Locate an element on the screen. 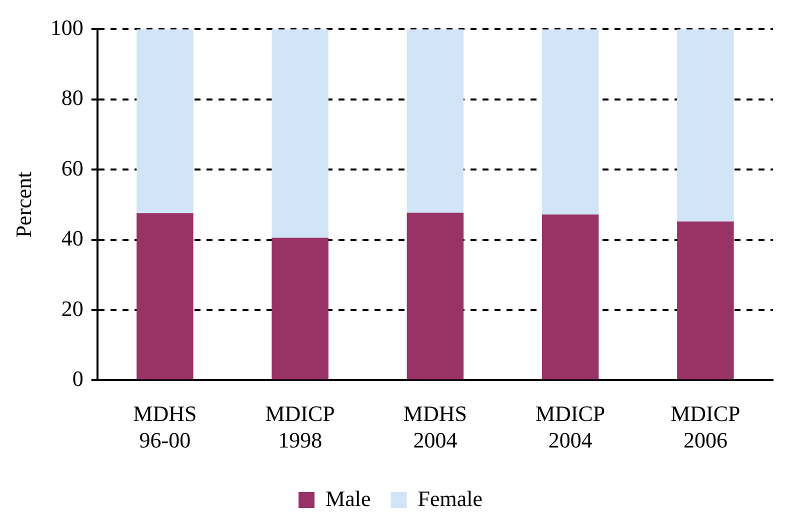 This screenshot has height=529, width=791. y-tick-label: 80 is located at coordinates (72, 97).